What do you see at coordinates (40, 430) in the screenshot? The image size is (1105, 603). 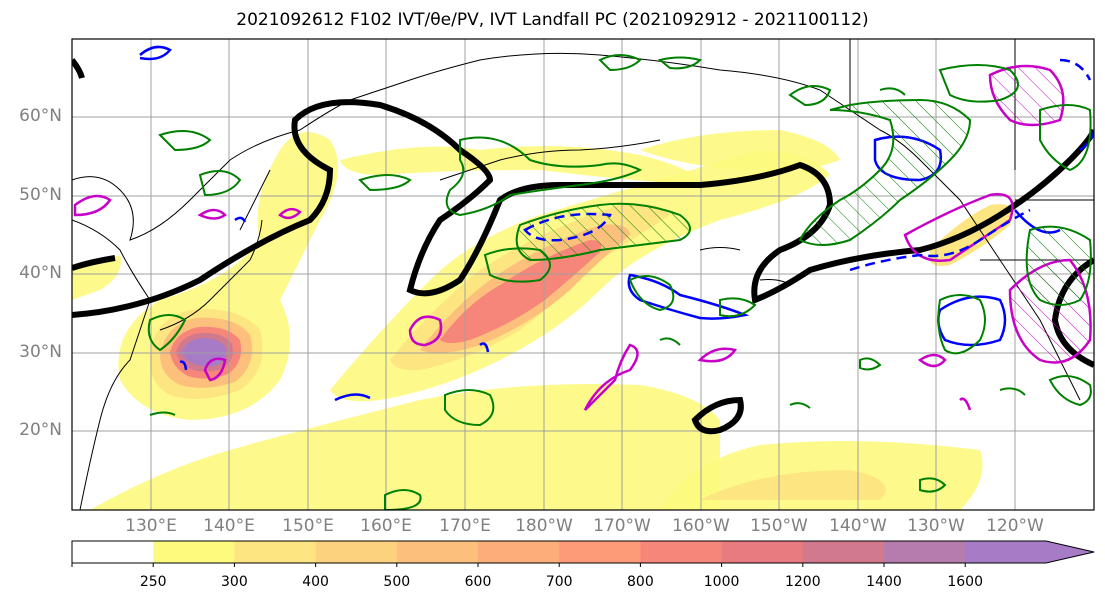 I see `lat-label-20n: 20°N` at bounding box center [40, 430].